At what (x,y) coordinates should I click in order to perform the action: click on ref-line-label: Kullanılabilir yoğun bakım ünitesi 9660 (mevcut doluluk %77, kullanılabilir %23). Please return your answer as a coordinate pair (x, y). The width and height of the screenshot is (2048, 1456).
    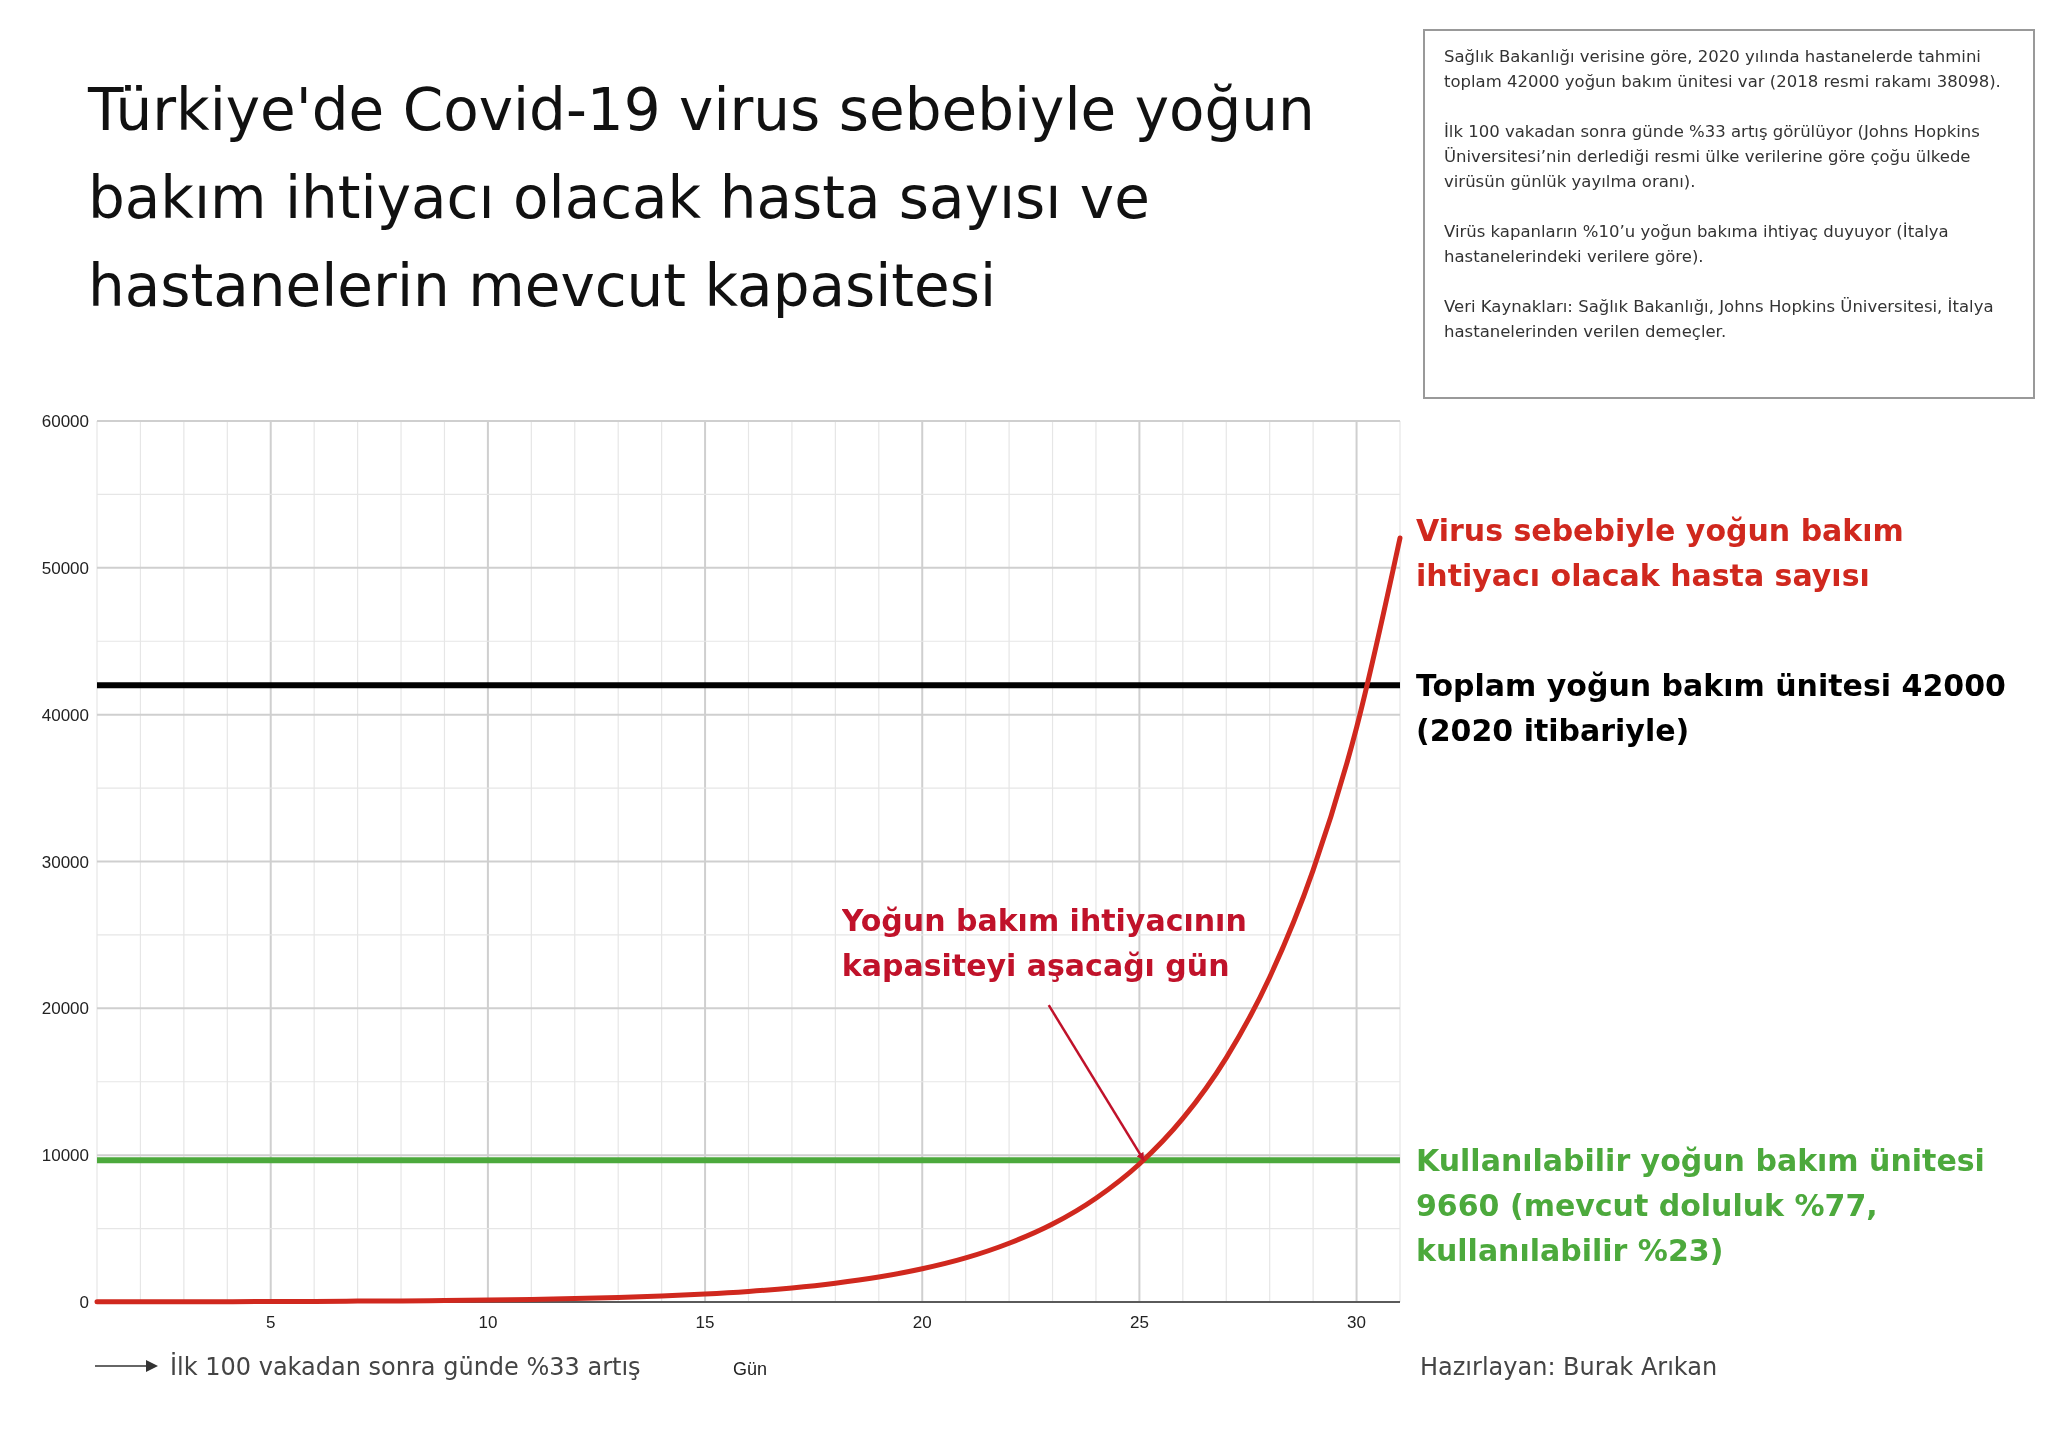
    Looking at the image, I should click on (1701, 1206).